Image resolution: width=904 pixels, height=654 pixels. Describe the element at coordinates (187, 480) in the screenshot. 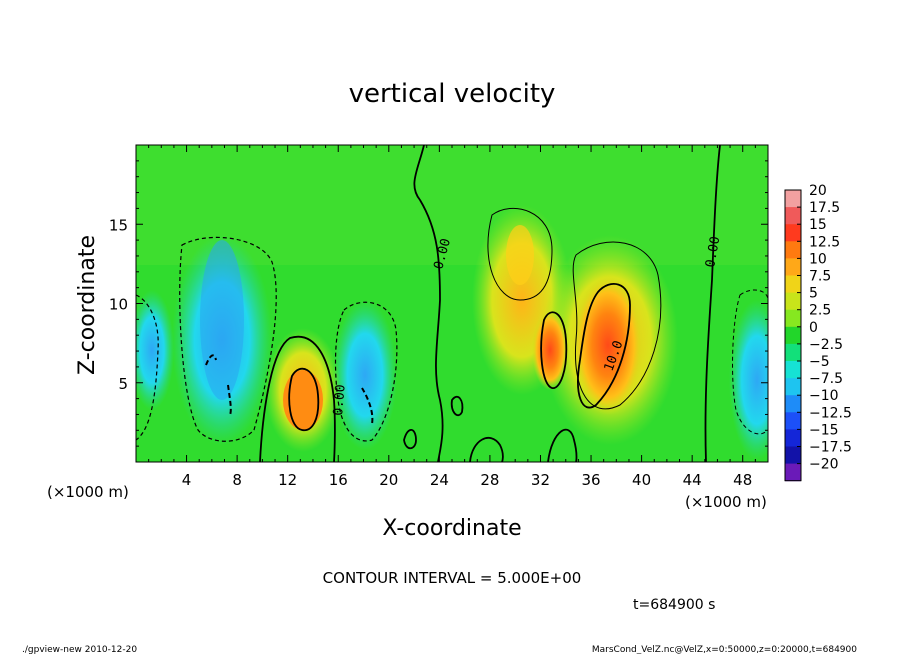

I see `x-tick-label: 4` at that location.